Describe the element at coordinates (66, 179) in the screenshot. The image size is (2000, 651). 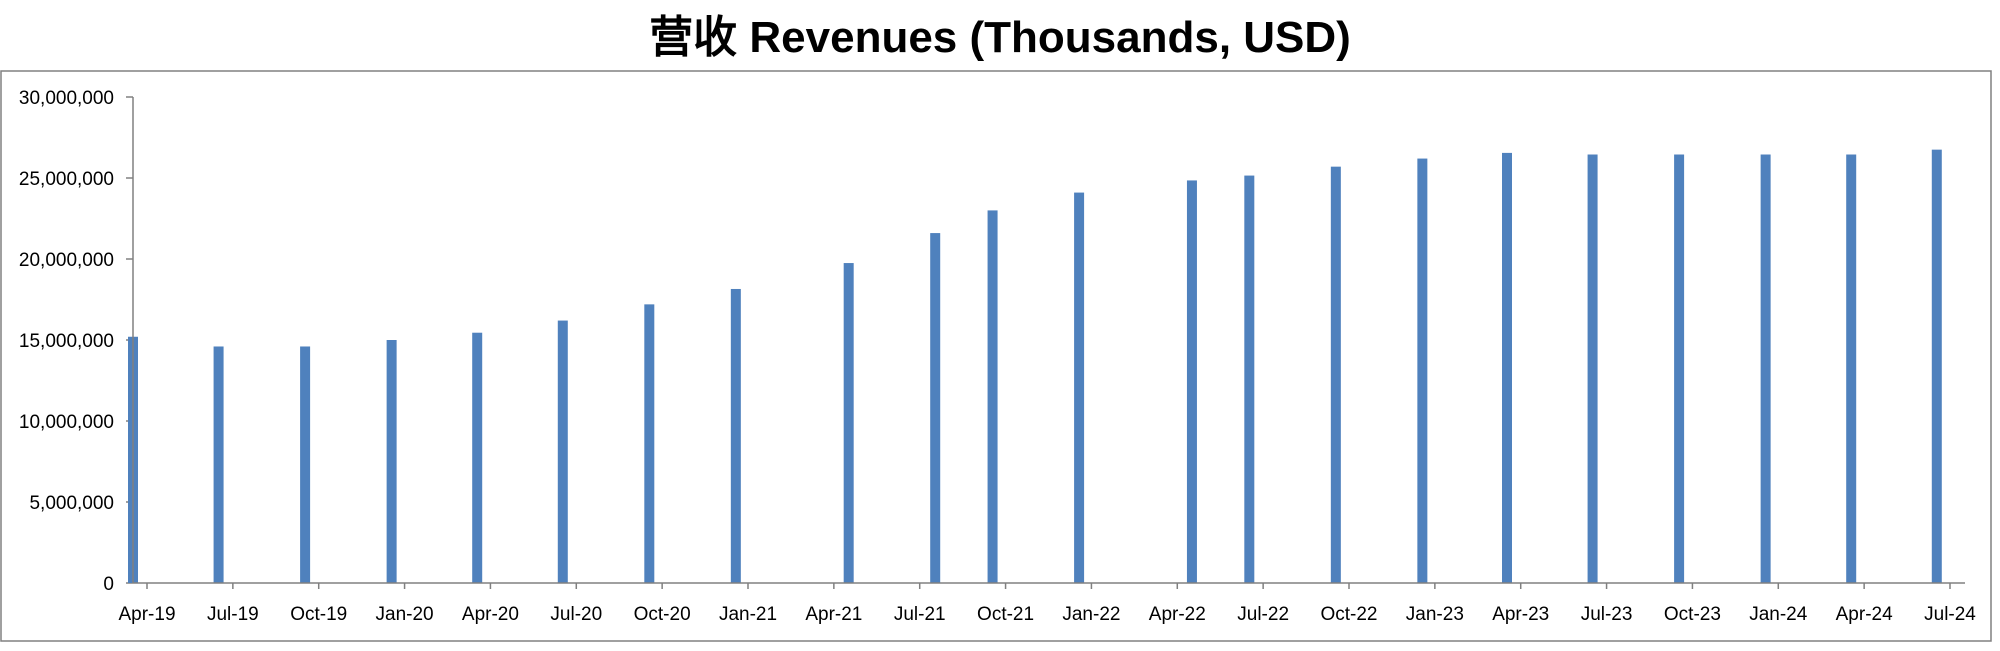
I see `y-tick-label: 25,000,000` at that location.